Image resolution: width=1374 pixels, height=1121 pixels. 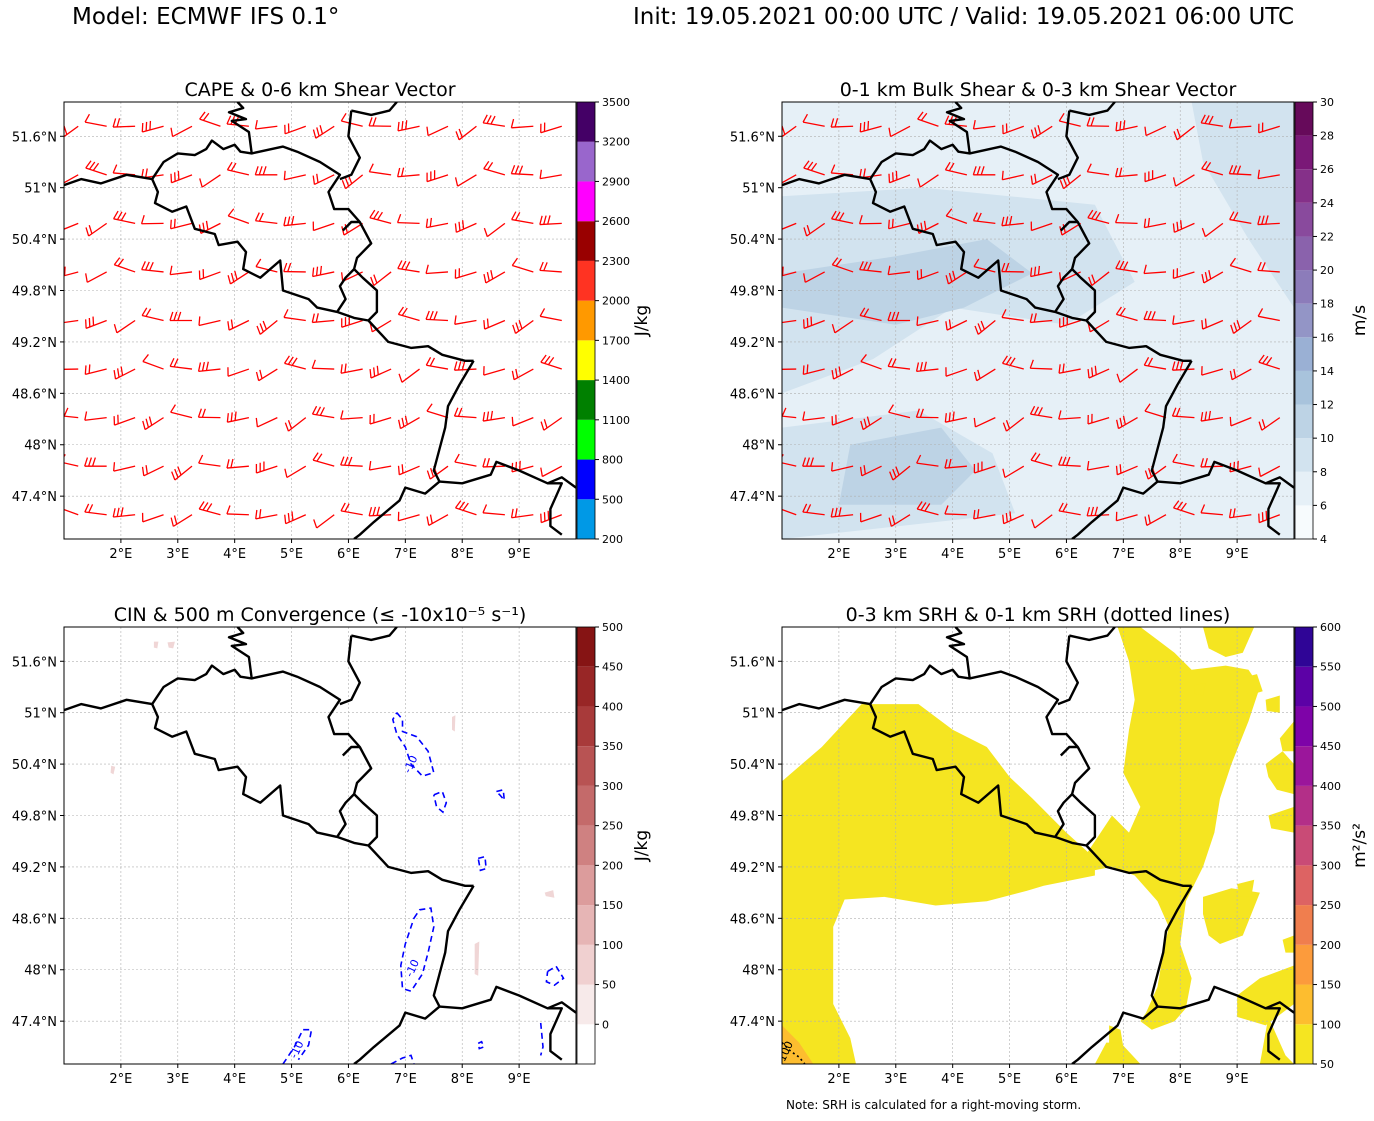 What do you see at coordinates (1327, 405) in the screenshot?
I see `colorbar-tick-label: 12` at bounding box center [1327, 405].